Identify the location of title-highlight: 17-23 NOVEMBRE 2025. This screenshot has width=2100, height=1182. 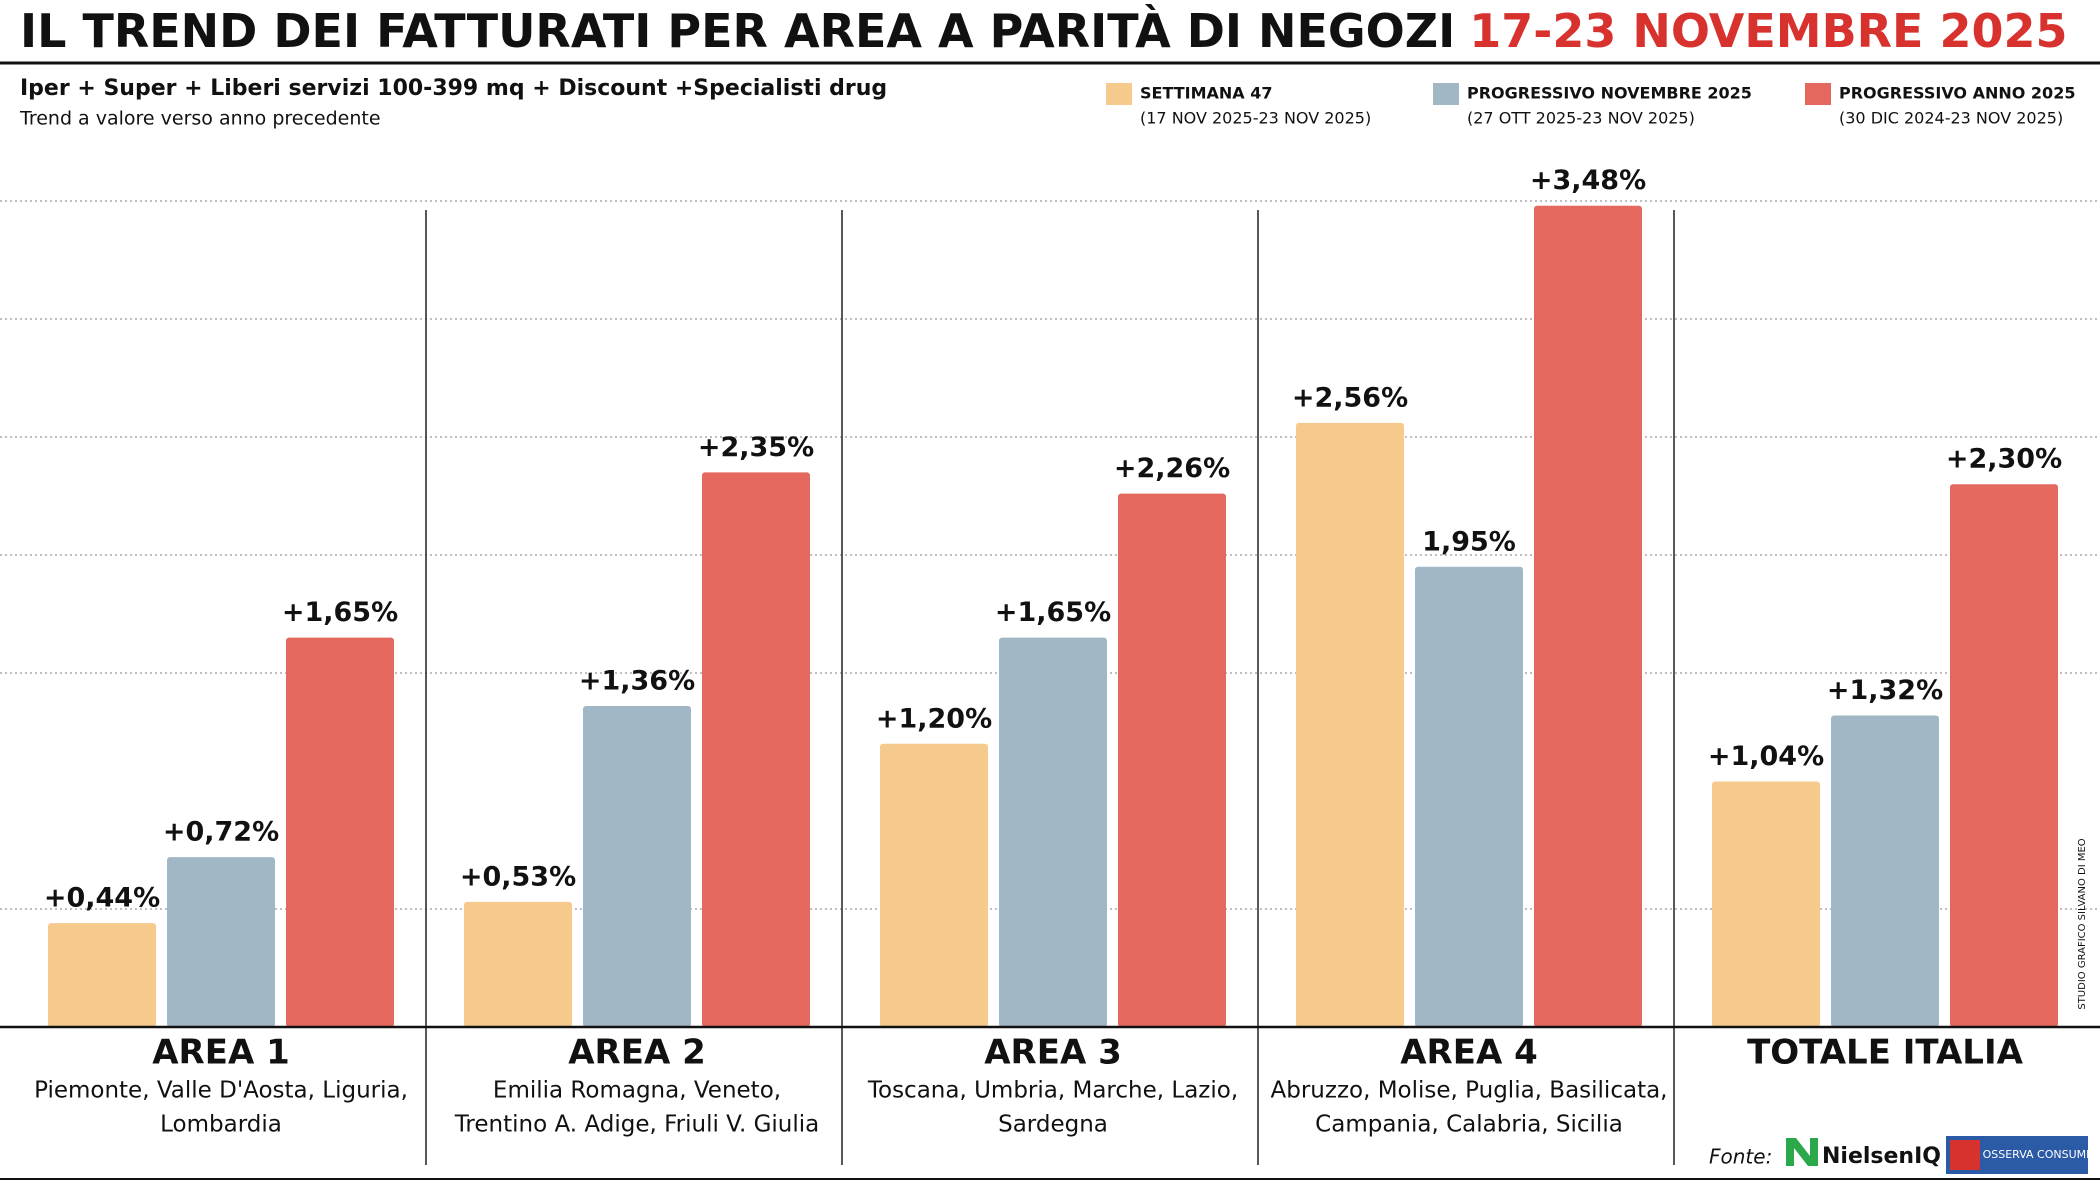
(1768, 31).